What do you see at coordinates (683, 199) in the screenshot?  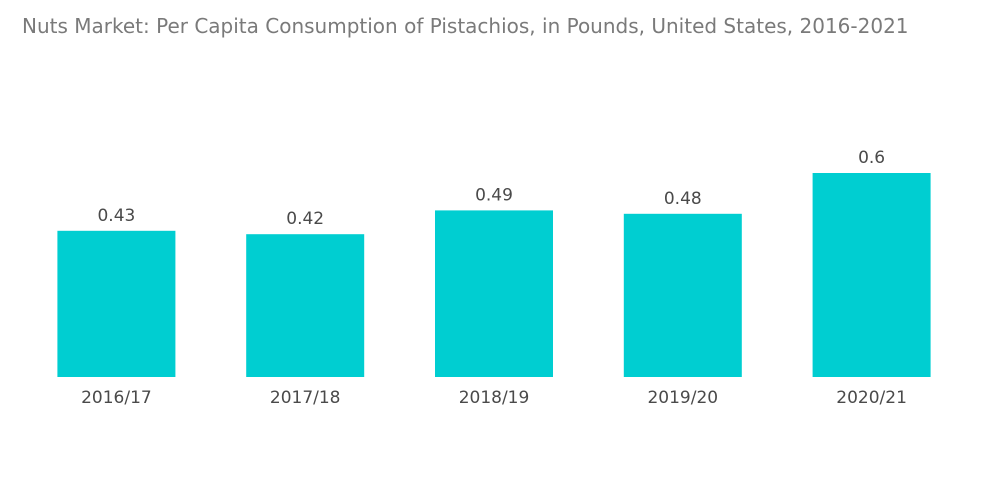 I see `value-label-2019-20: 0.48` at bounding box center [683, 199].